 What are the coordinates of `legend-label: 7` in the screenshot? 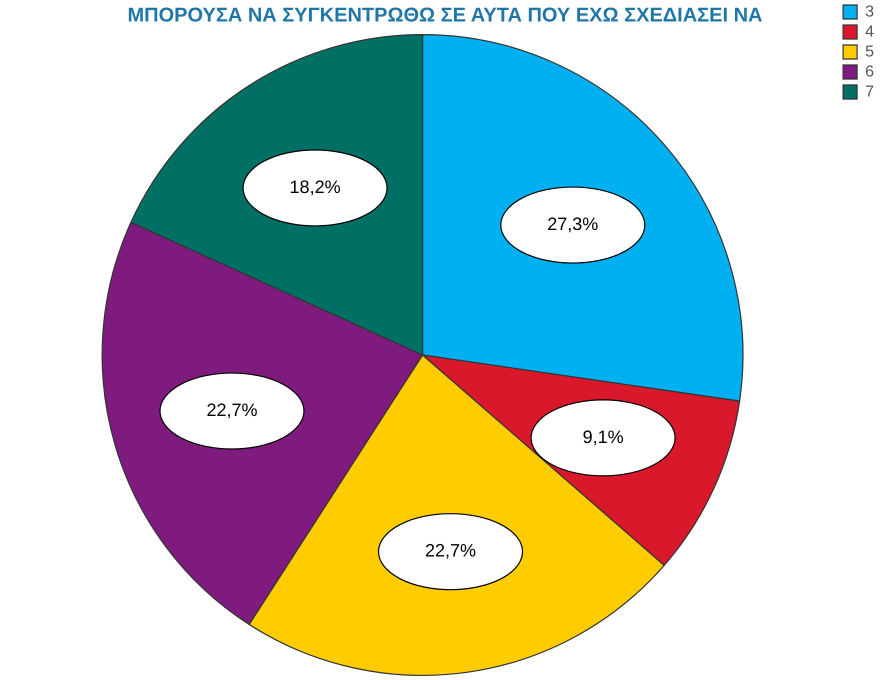 It's located at (869, 91).